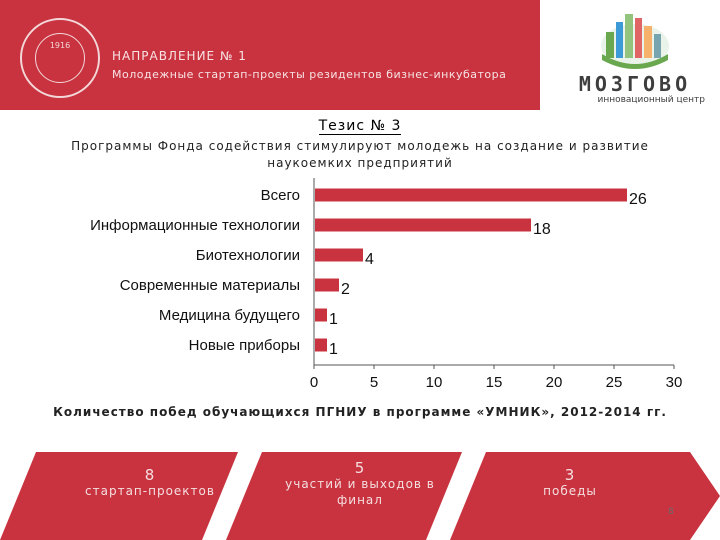 This screenshot has height=540, width=720. I want to click on category-label: Информационные технологии, so click(195, 225).